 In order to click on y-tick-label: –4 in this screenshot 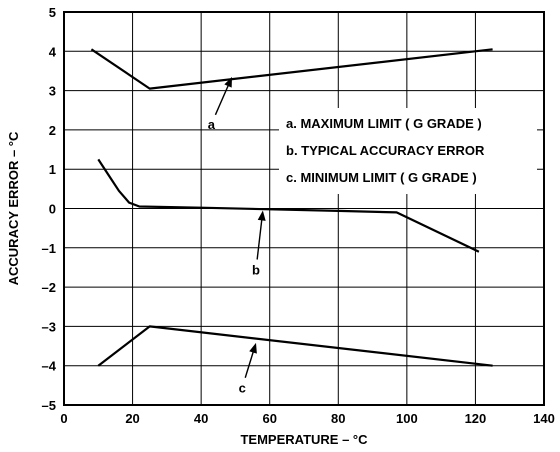, I will do `click(49, 366)`.